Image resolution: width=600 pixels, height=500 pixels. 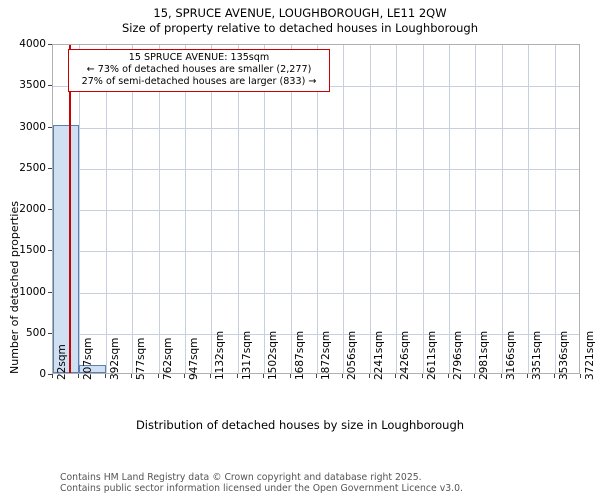 What do you see at coordinates (32, 44) in the screenshot?
I see `y-tick-label: 4000` at bounding box center [32, 44].